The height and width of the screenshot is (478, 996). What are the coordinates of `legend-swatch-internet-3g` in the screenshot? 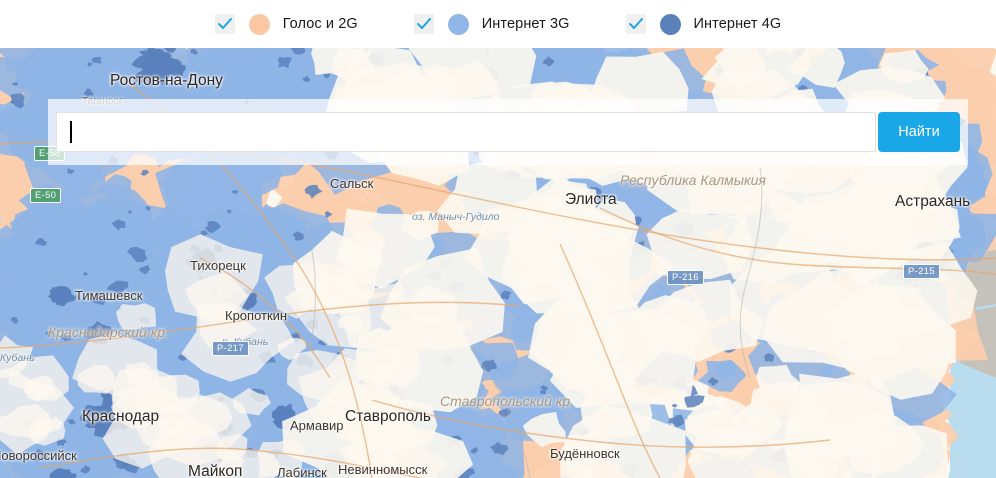 It's located at (458, 24).